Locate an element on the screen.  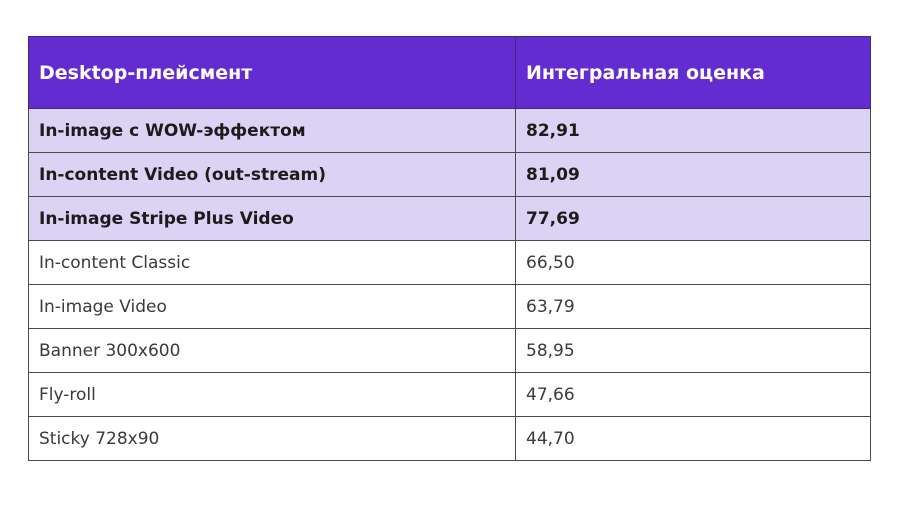
placement-cell: Fly-roll is located at coordinates (272, 394).